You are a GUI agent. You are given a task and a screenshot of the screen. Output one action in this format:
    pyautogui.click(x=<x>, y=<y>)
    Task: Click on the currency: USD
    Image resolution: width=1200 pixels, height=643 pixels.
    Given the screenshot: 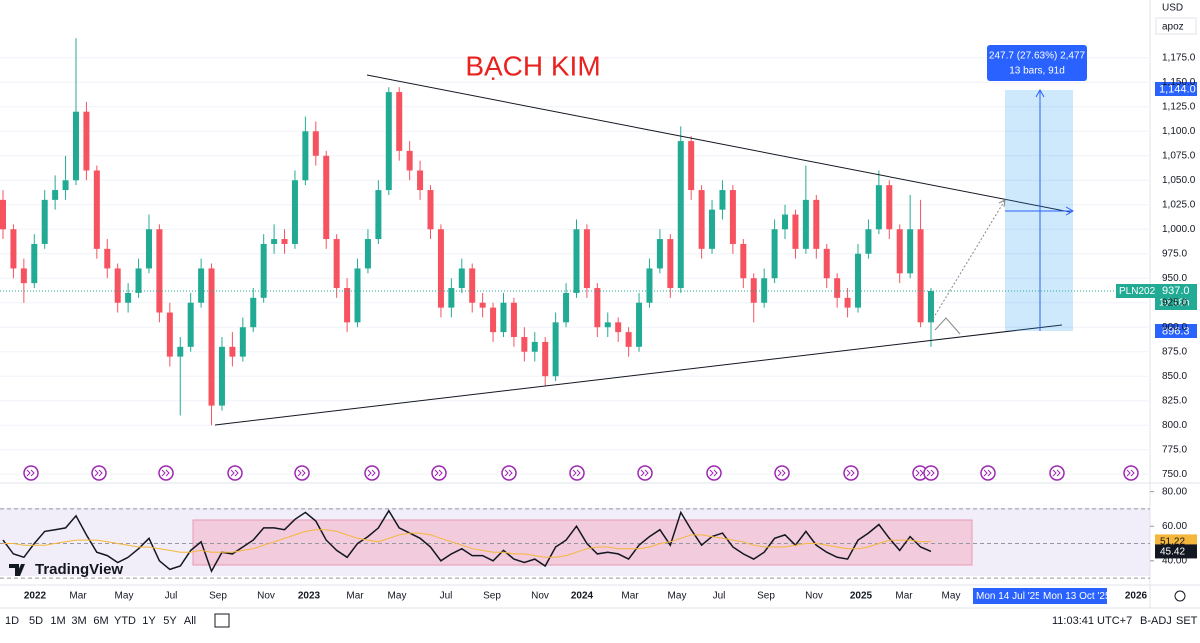 What is the action you would take?
    pyautogui.click(x=1172, y=8)
    